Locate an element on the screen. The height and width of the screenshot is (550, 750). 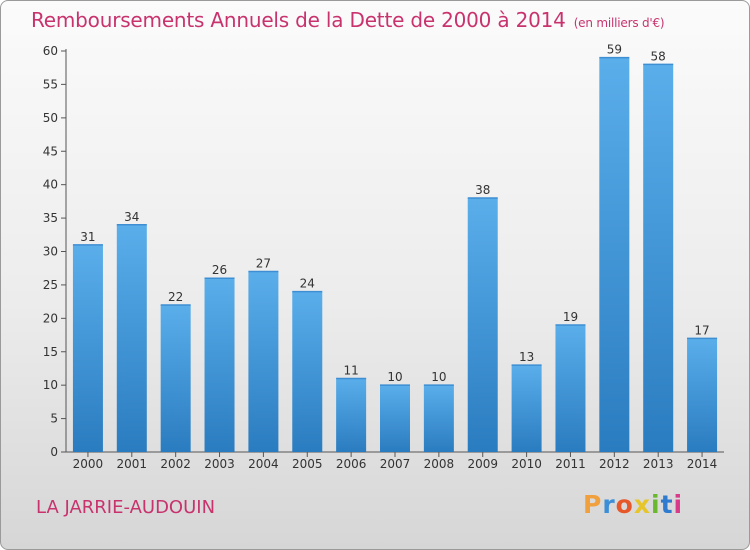
value-label: 19 is located at coordinates (570, 317).